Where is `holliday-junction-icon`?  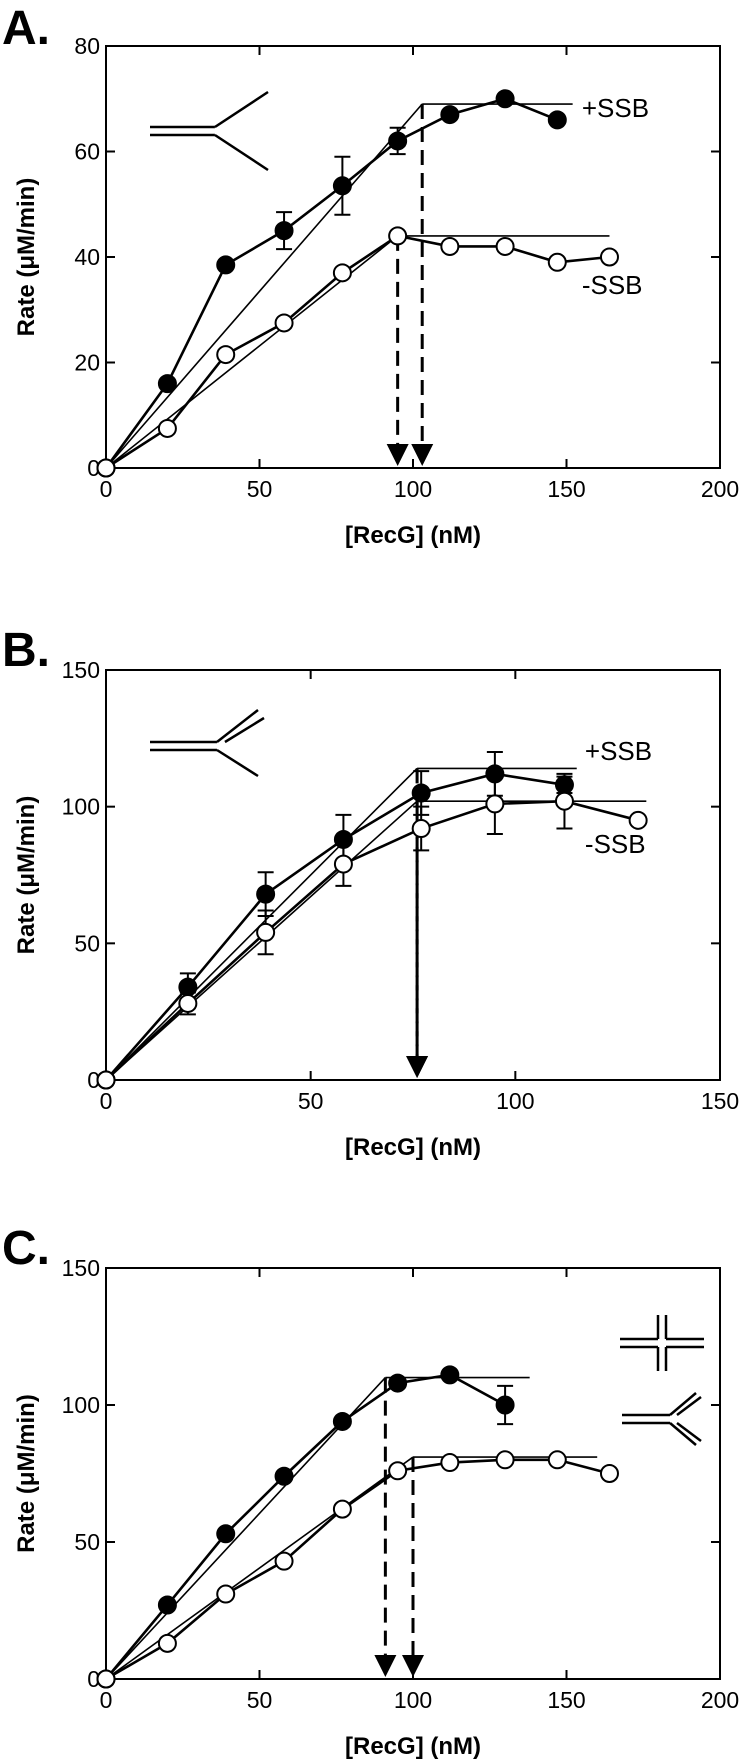
holliday-junction-icon is located at coordinates (662, 1343).